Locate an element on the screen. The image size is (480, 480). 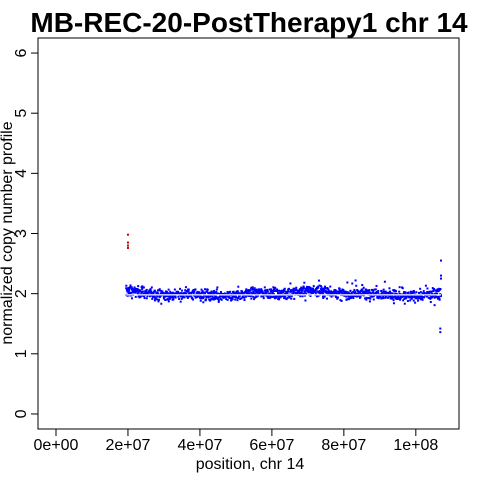
outlier-point is located at coordinates (127, 247).